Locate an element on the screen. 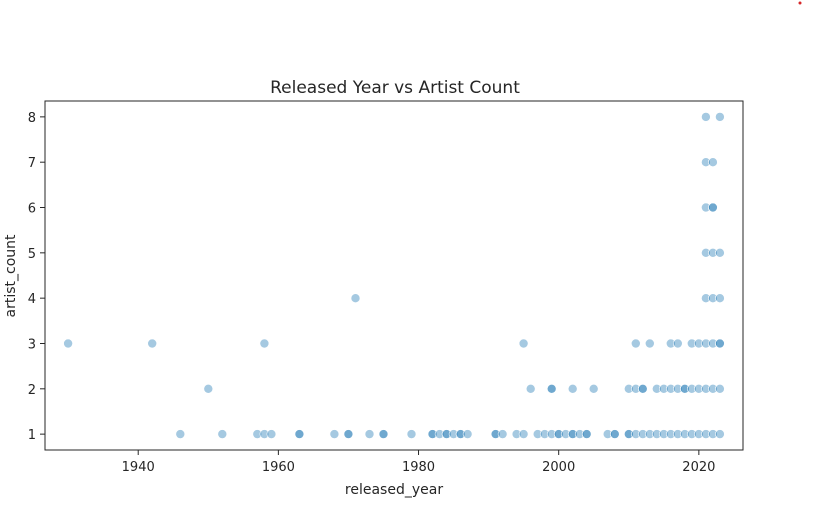 The height and width of the screenshot is (512, 827). x-axis: 1940 1960 1980 2000 2020 is located at coordinates (418, 462).